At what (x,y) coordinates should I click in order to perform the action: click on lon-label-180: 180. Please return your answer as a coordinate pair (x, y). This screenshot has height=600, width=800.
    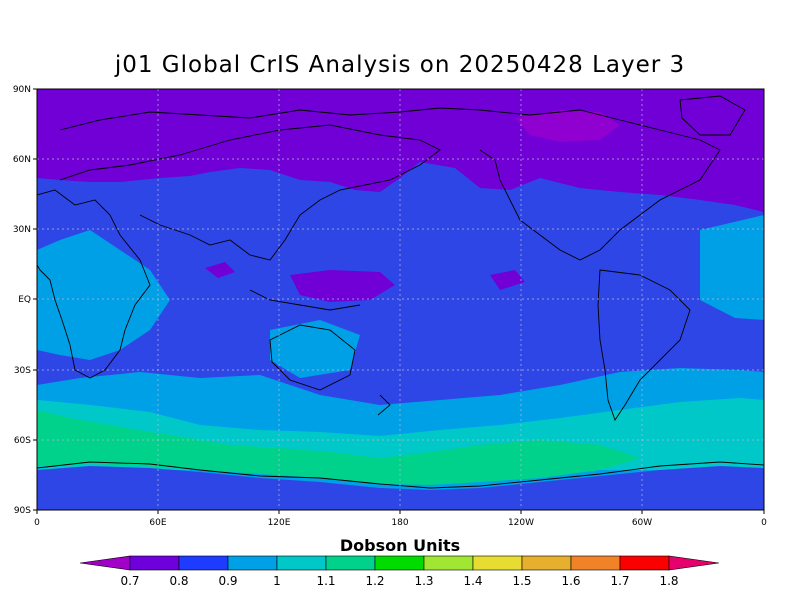
    Looking at the image, I should click on (399, 523).